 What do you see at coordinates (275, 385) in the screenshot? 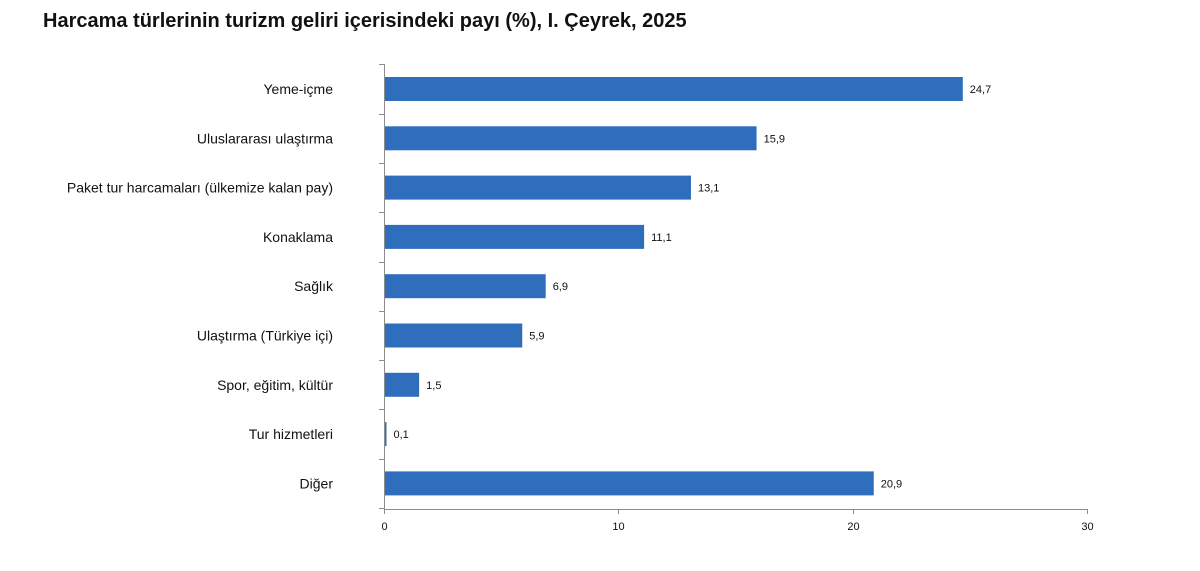
I see `category-label: Spor, eğitim, kültür` at bounding box center [275, 385].